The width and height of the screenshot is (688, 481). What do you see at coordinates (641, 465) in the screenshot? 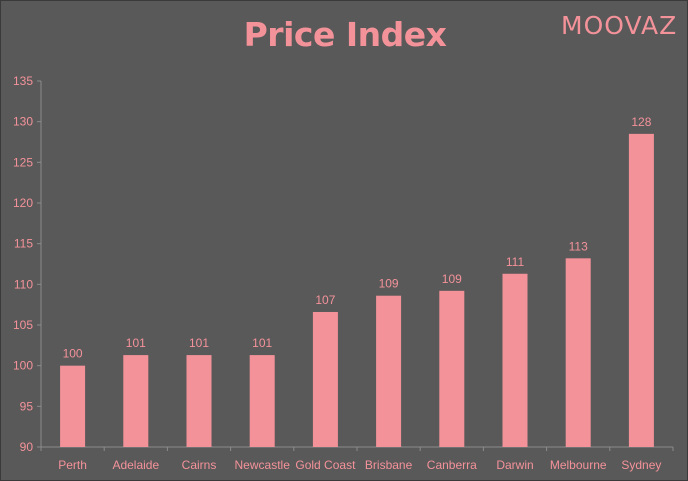
I see `x-tick-label: Sydney` at bounding box center [641, 465].